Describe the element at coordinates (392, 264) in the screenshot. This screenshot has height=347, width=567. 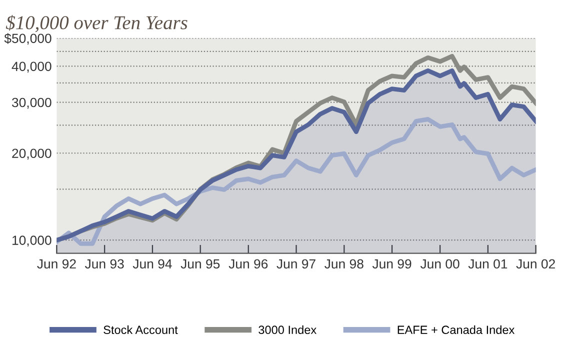
I see `x-tick-label: Jun 99` at that location.